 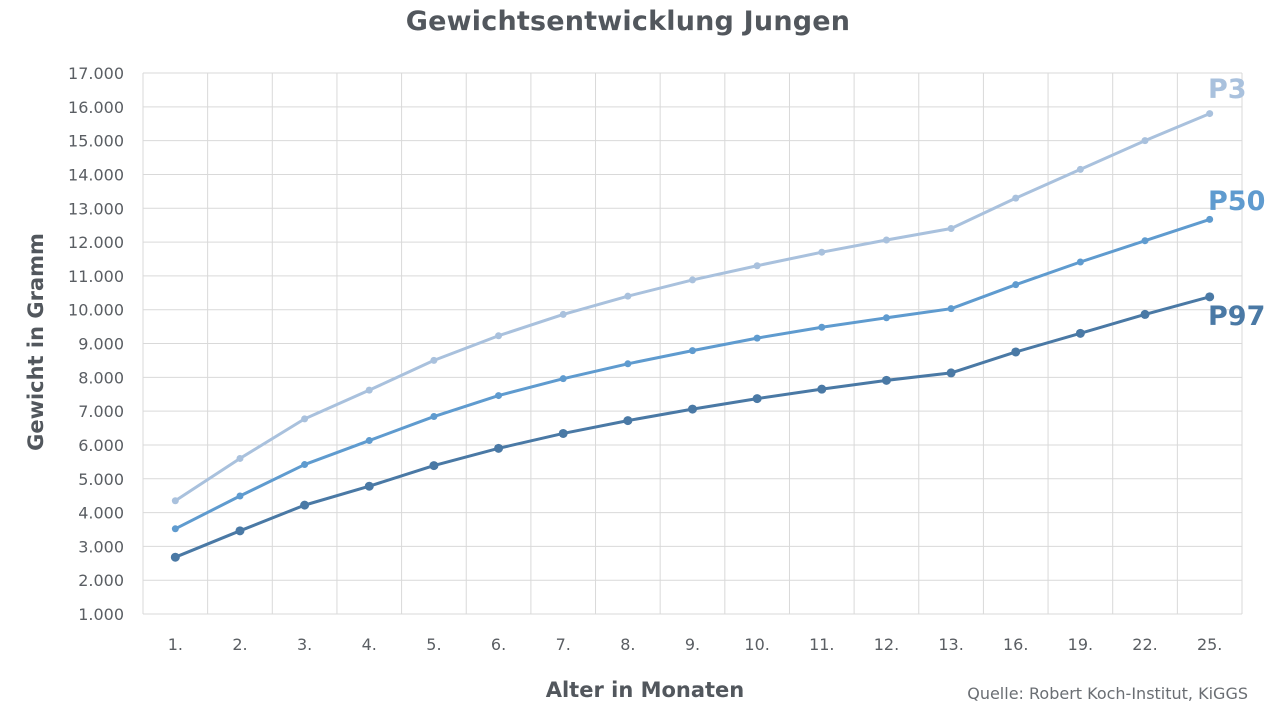 I want to click on chart-title: Gewichtsentwicklung Jungen, so click(x=628, y=21).